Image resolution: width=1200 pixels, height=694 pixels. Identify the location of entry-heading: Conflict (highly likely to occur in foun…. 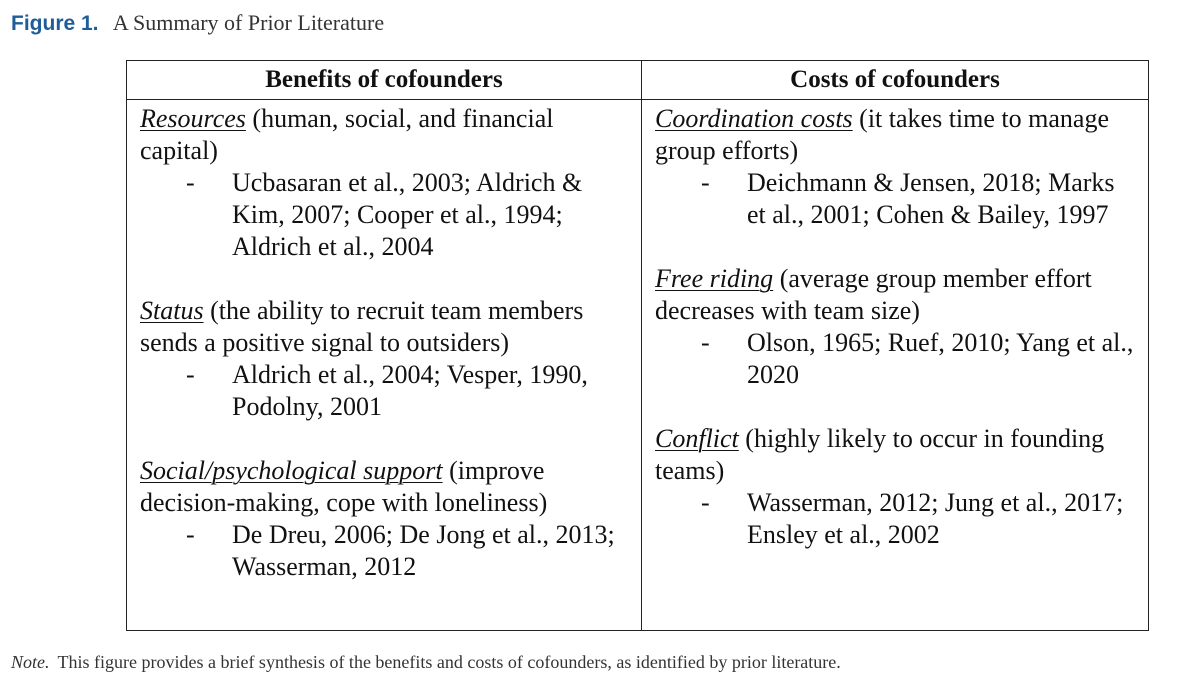
(896, 455).